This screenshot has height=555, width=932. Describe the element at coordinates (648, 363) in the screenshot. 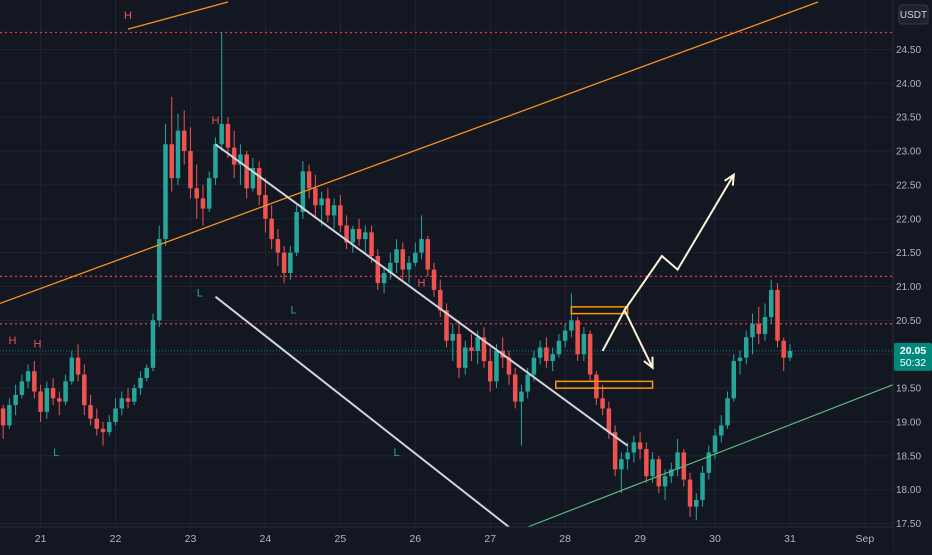

I see `projection-down-arrowhead` at that location.